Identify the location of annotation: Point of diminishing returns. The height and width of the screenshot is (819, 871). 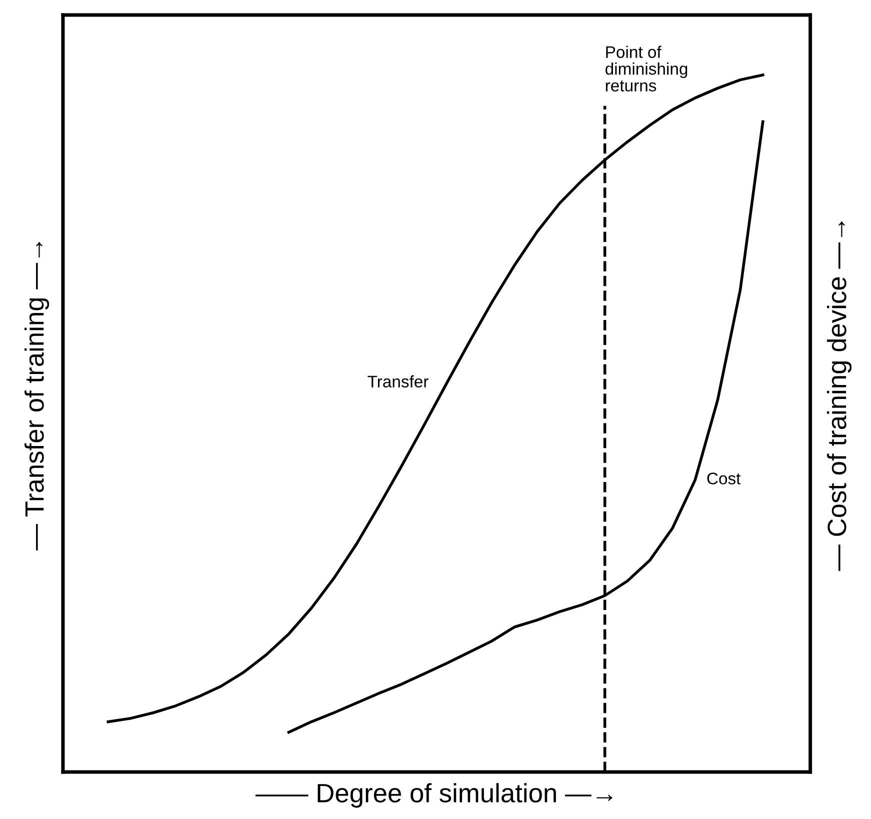
(647, 69).